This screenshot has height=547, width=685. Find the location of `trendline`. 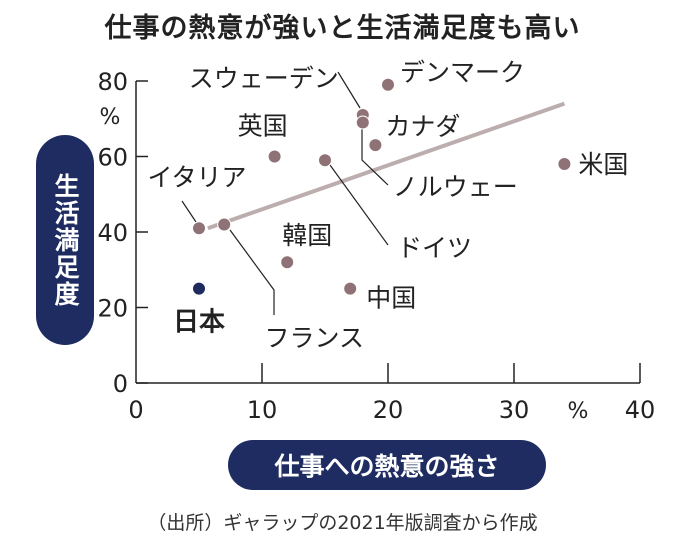

trendline is located at coordinates (386, 166).